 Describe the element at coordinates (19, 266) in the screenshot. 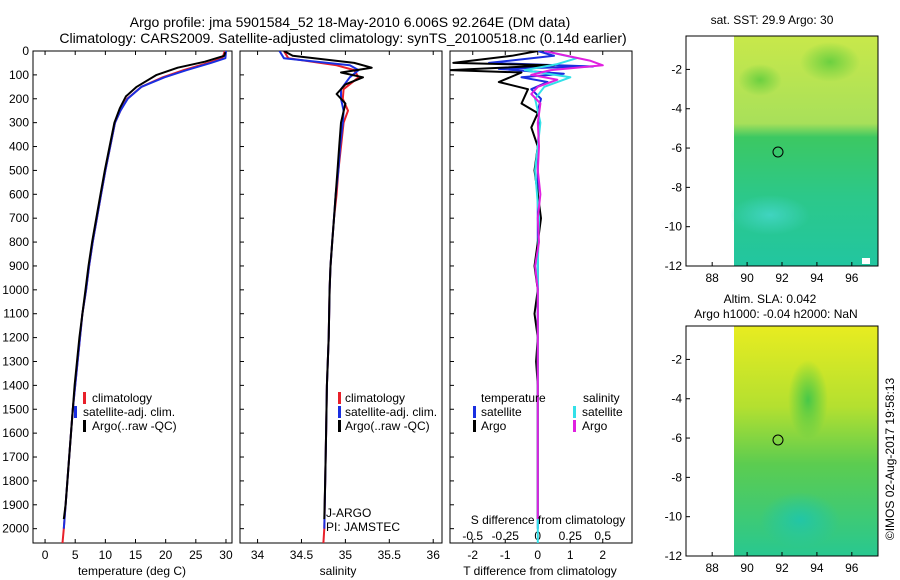

I see `depth-tick-label: 900` at that location.